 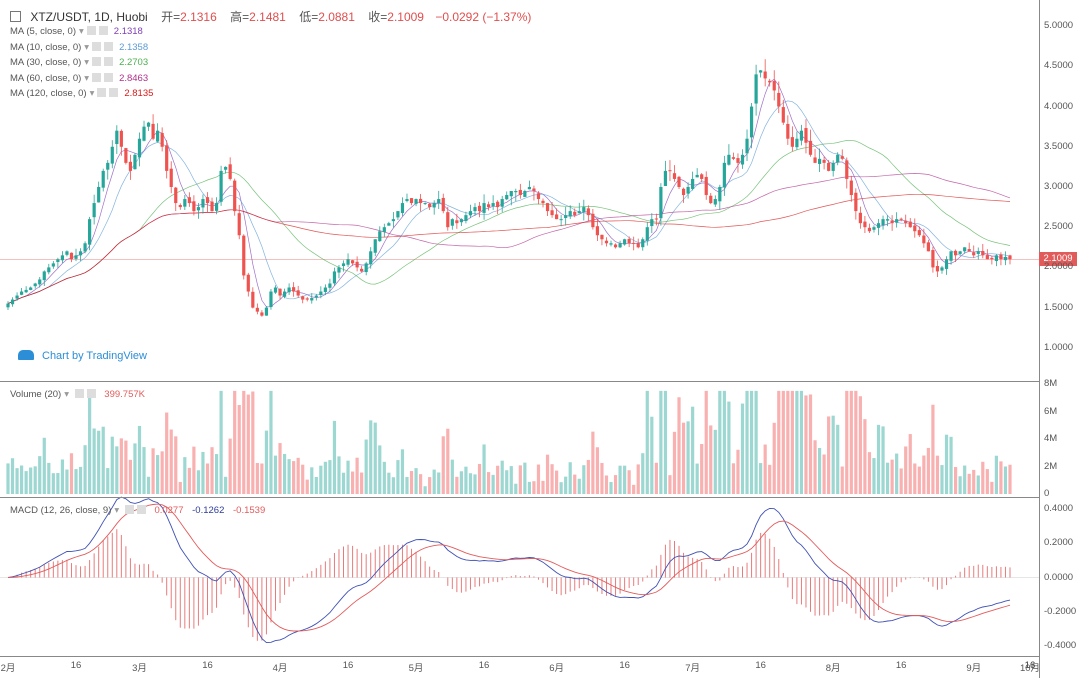 I want to click on volume-legend: Volume (20) ▾ 399.757K, so click(x=77, y=394).